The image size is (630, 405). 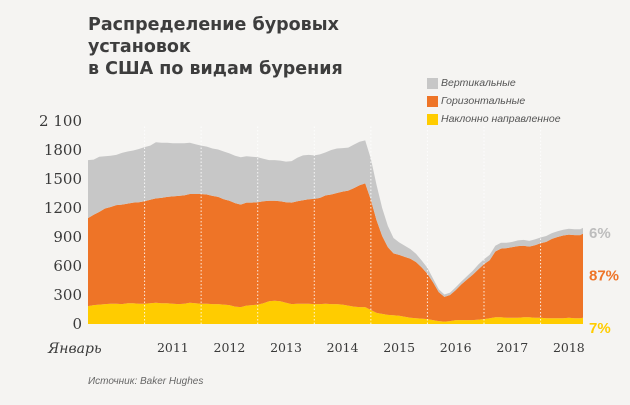 I want to click on legend-swatch-horizontal, so click(x=432, y=101).